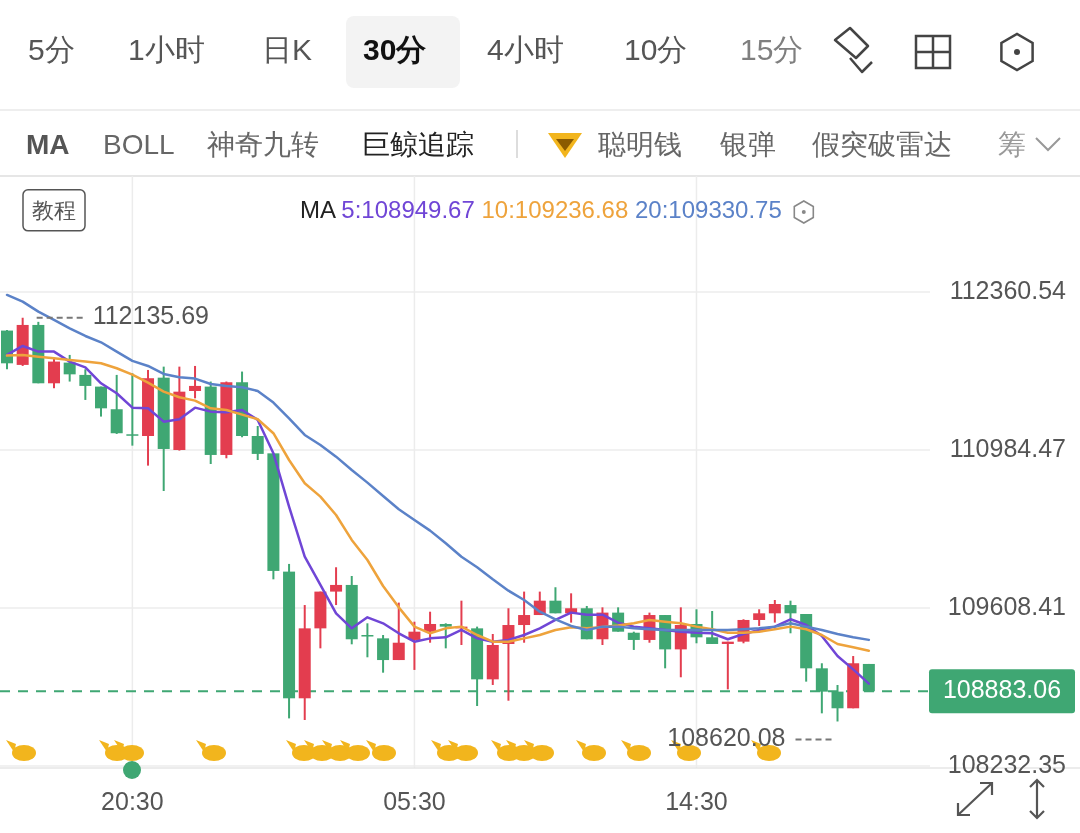 The image size is (1080, 833). Describe the element at coordinates (132, 801) in the screenshot. I see `x-tick-label: 20:30` at that location.